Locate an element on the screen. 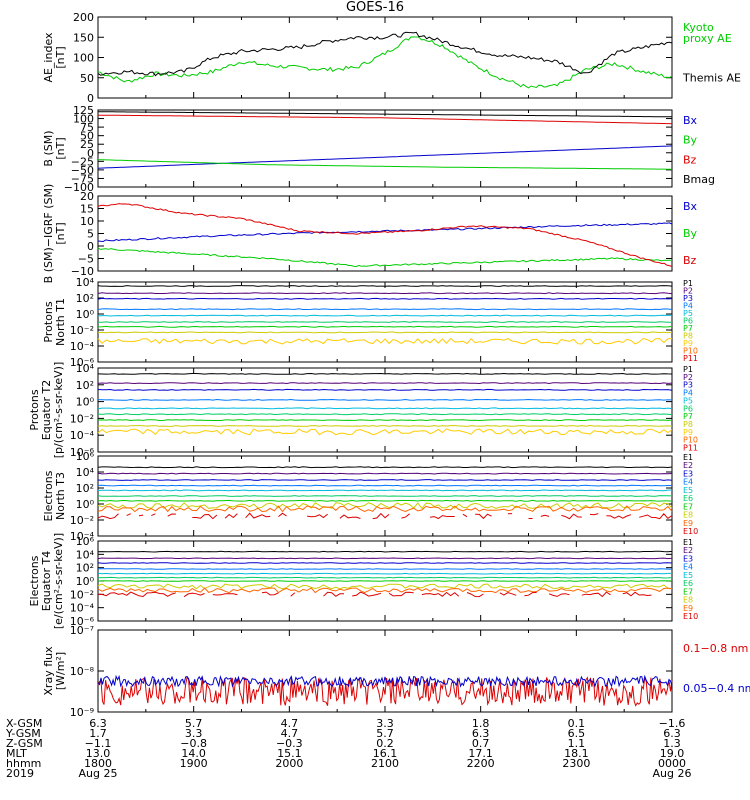 This screenshot has width=750, height=800. ephemeris-value: 15.1 is located at coordinates (289, 753).